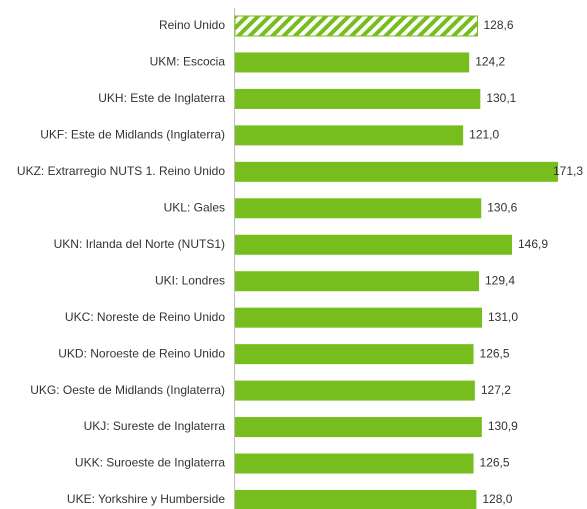 The image size is (587, 509). Describe the element at coordinates (568, 171) in the screenshot. I see `value-label: 171,3` at that location.